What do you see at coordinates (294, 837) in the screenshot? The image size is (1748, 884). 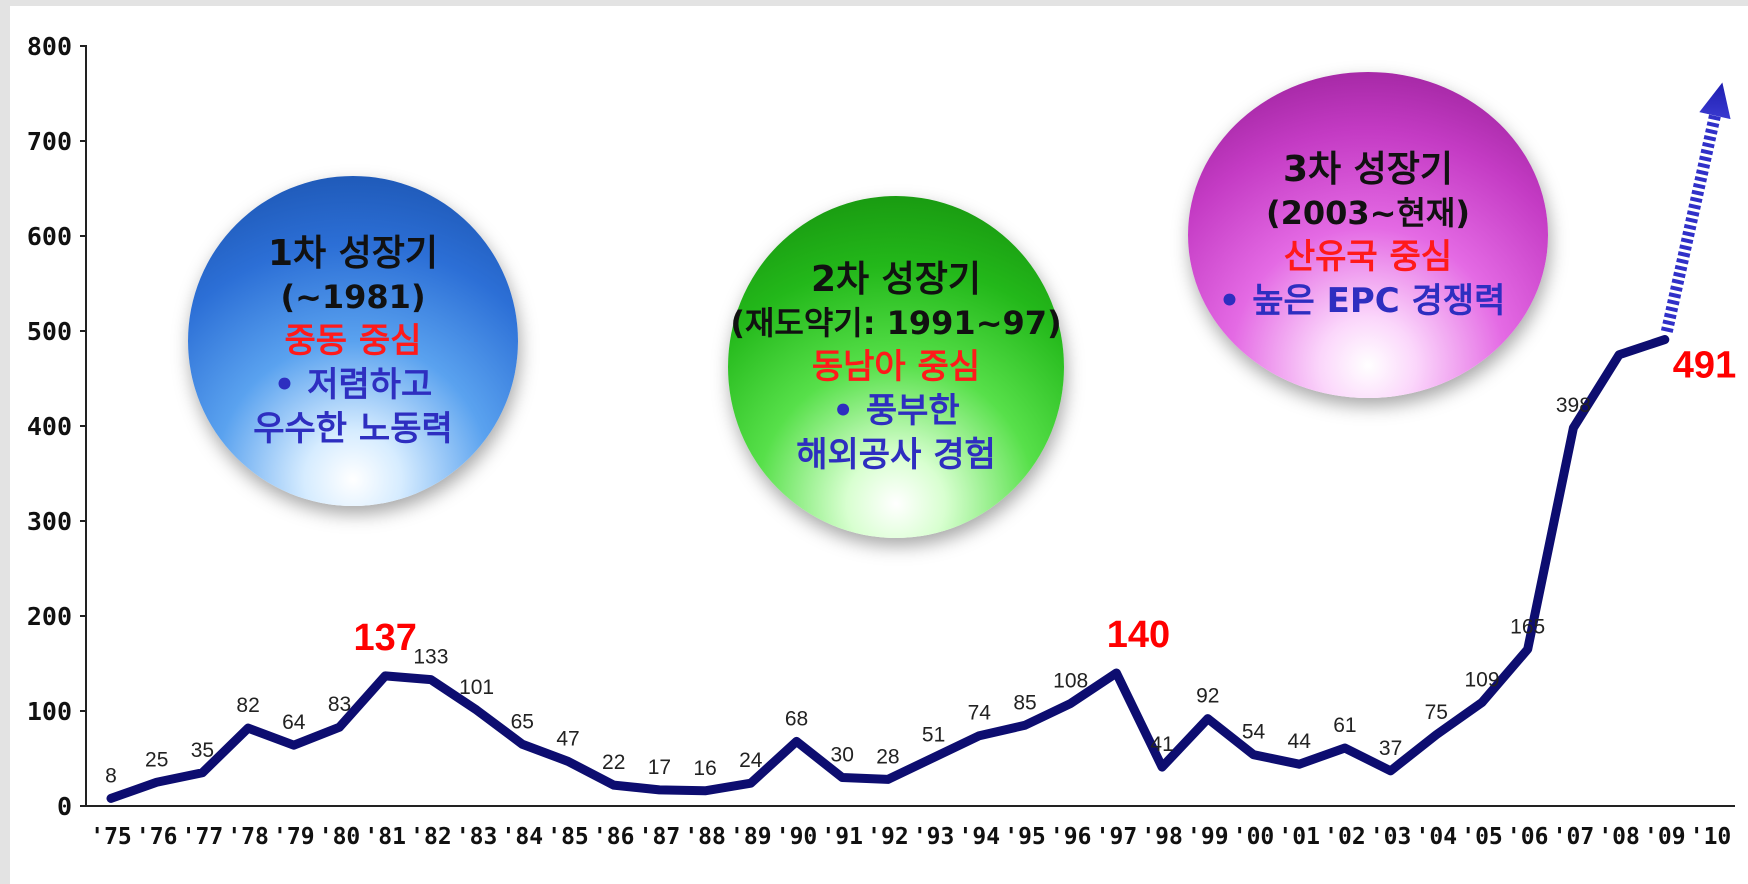 I see `x-tick-label: '79` at bounding box center [294, 837].